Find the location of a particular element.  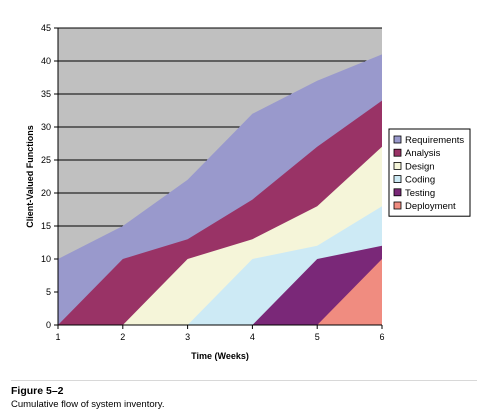

legend-label: Requirements is located at coordinates (434, 140).